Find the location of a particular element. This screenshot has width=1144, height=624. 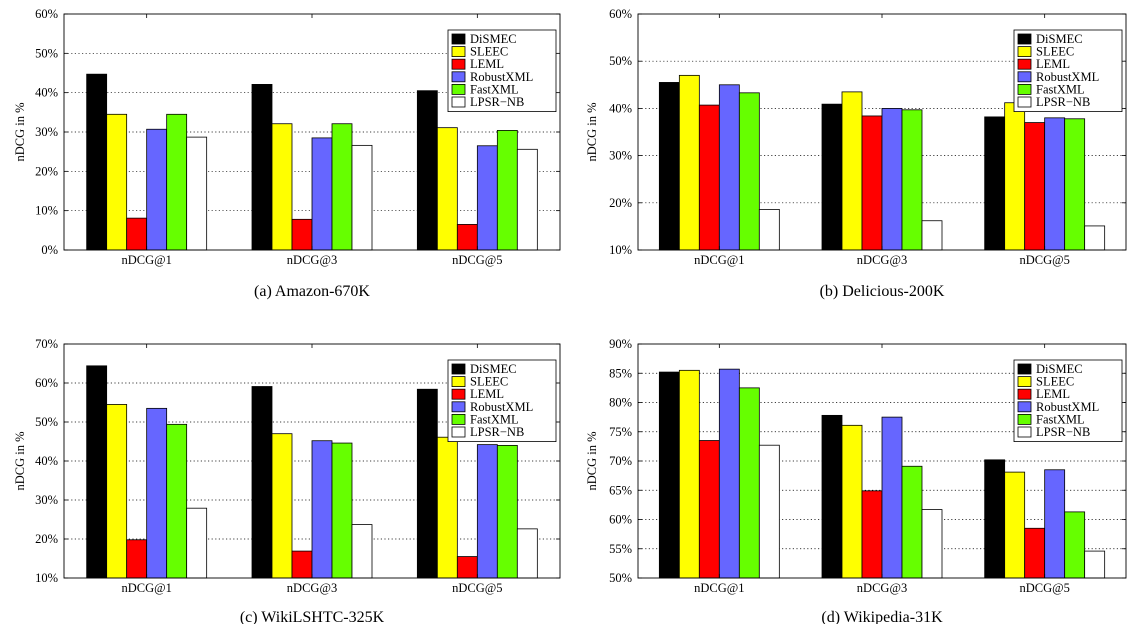

y-tick-label: 60% is located at coordinates (46, 14).